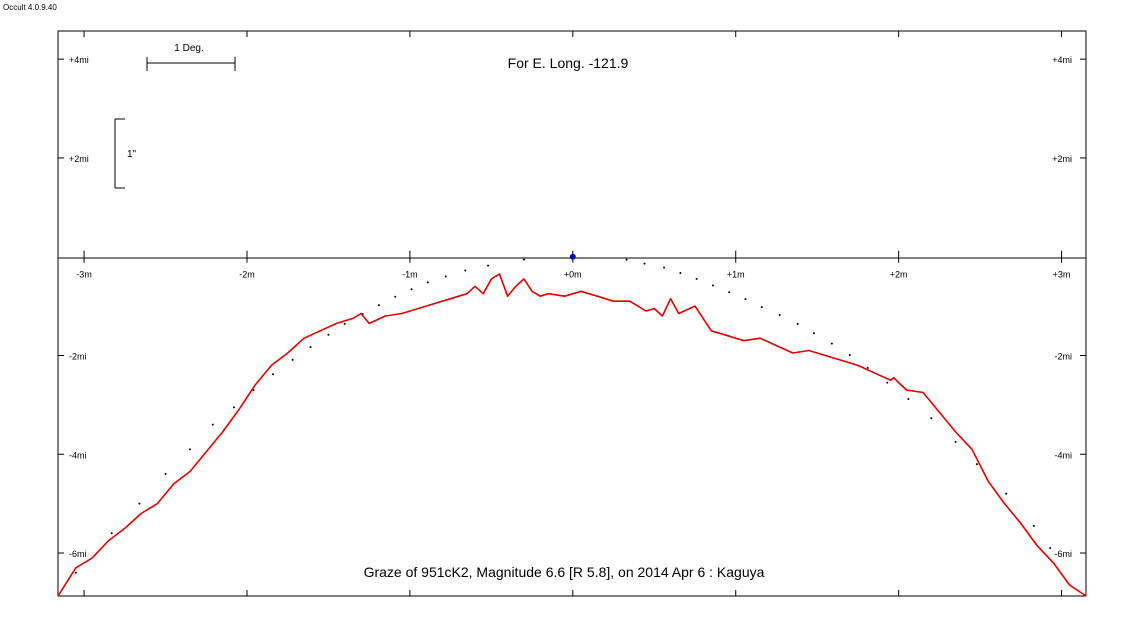  Describe the element at coordinates (736, 275) in the screenshot. I see `x-tick-label: +1m` at that location.